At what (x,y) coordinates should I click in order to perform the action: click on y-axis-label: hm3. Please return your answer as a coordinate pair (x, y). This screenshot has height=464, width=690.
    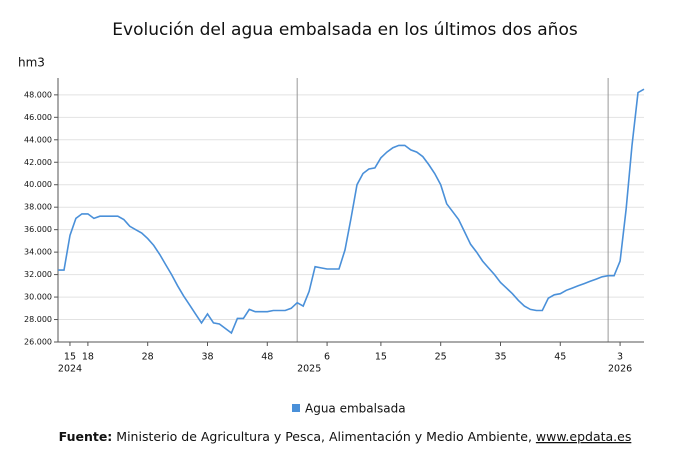
    Looking at the image, I should click on (31, 63).